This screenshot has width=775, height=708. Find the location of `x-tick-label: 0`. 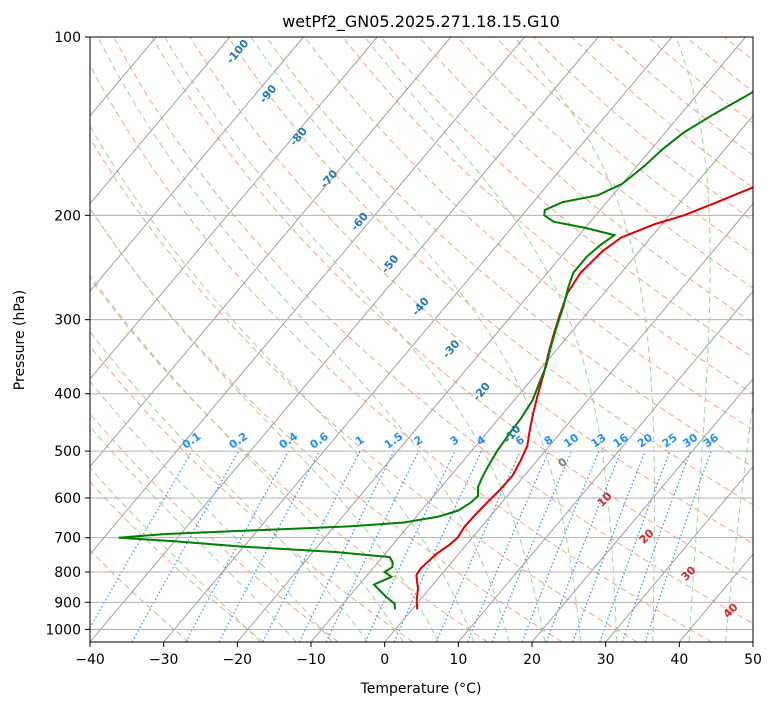

x-tick-label: 0 is located at coordinates (384, 660).